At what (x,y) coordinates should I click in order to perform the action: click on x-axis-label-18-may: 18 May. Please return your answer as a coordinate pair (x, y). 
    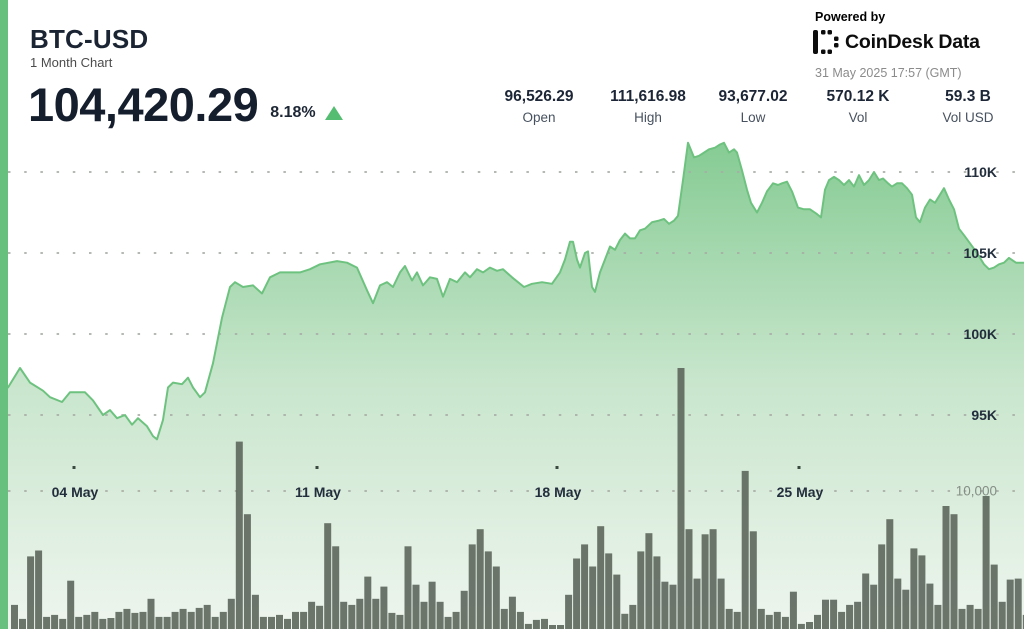
    Looking at the image, I should click on (558, 492).